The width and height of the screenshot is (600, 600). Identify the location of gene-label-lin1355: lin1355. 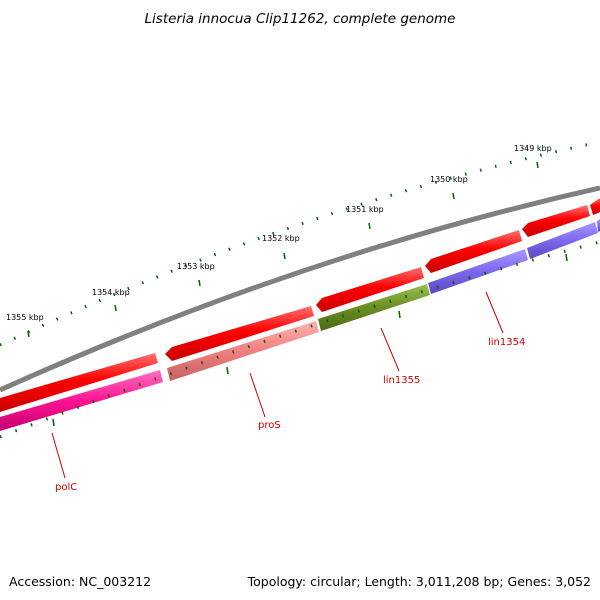
(401, 380).